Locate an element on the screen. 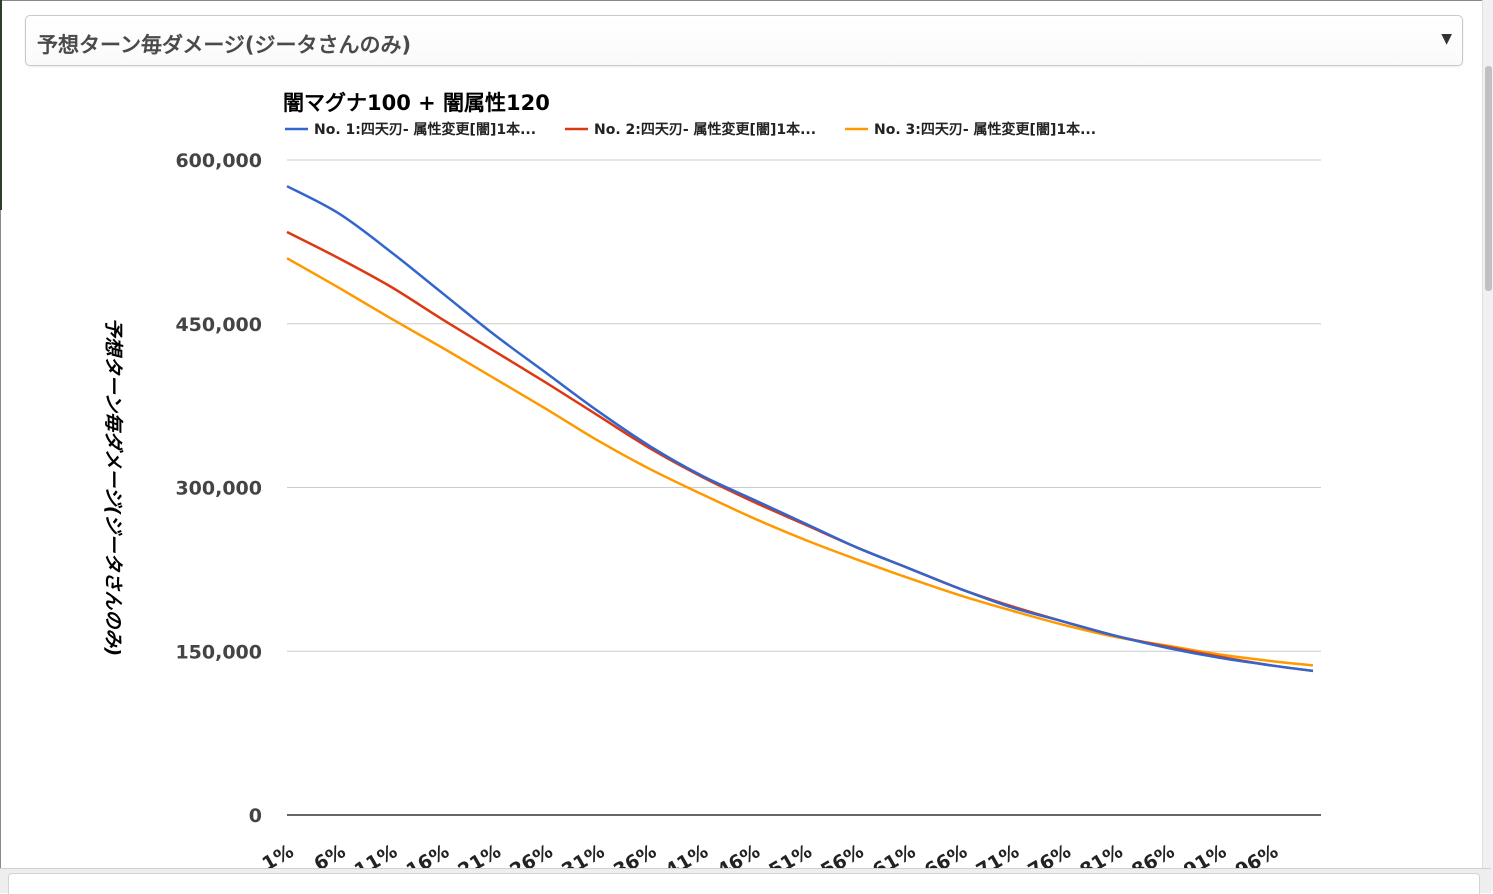 The image size is (1493, 894). chevron-down-icon: ▼ is located at coordinates (1446, 39).